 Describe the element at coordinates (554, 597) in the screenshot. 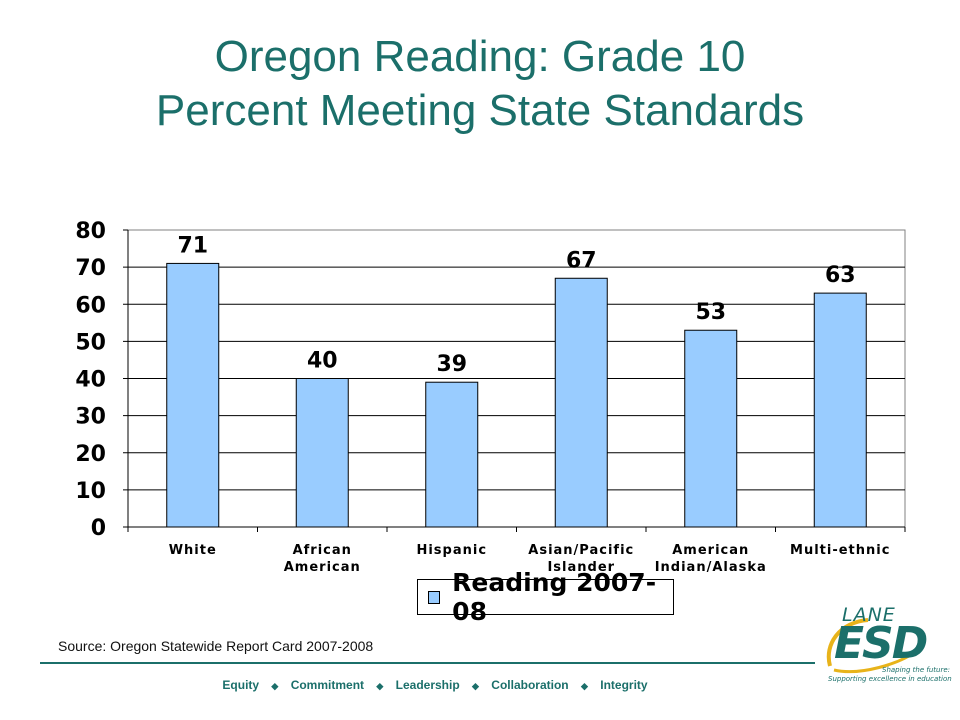

I see `legend-label: Reading 2007-08` at that location.